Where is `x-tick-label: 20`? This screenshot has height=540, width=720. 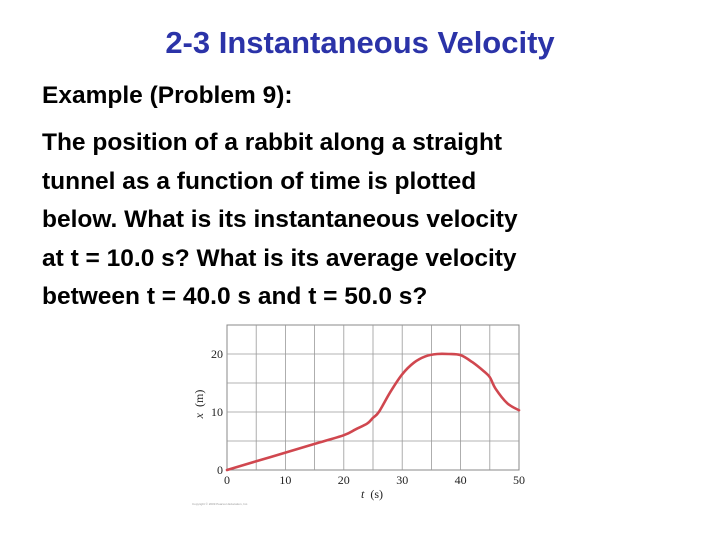 x-tick-label: 20 is located at coordinates (344, 480).